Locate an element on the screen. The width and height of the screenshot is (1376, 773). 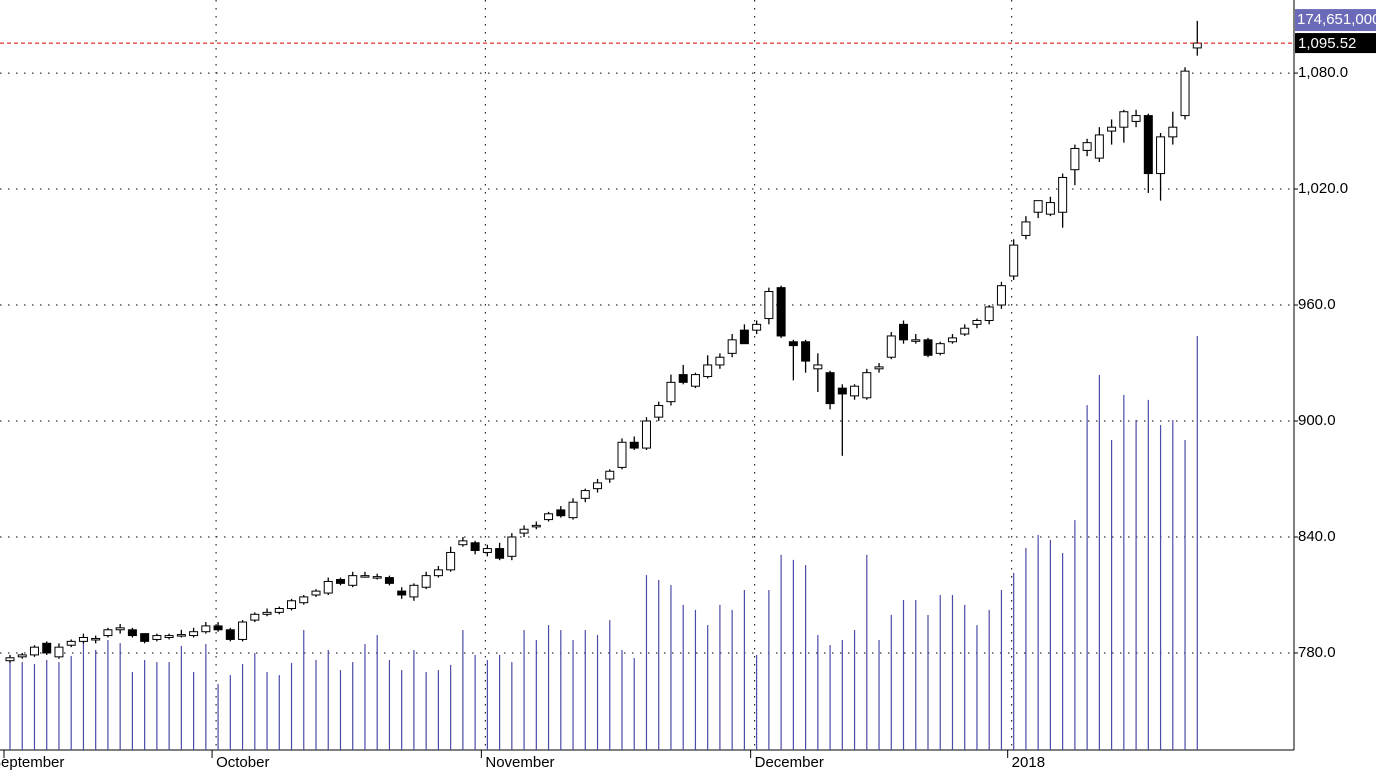
y-tick-label: 1,020.0 is located at coordinates (1323, 188).